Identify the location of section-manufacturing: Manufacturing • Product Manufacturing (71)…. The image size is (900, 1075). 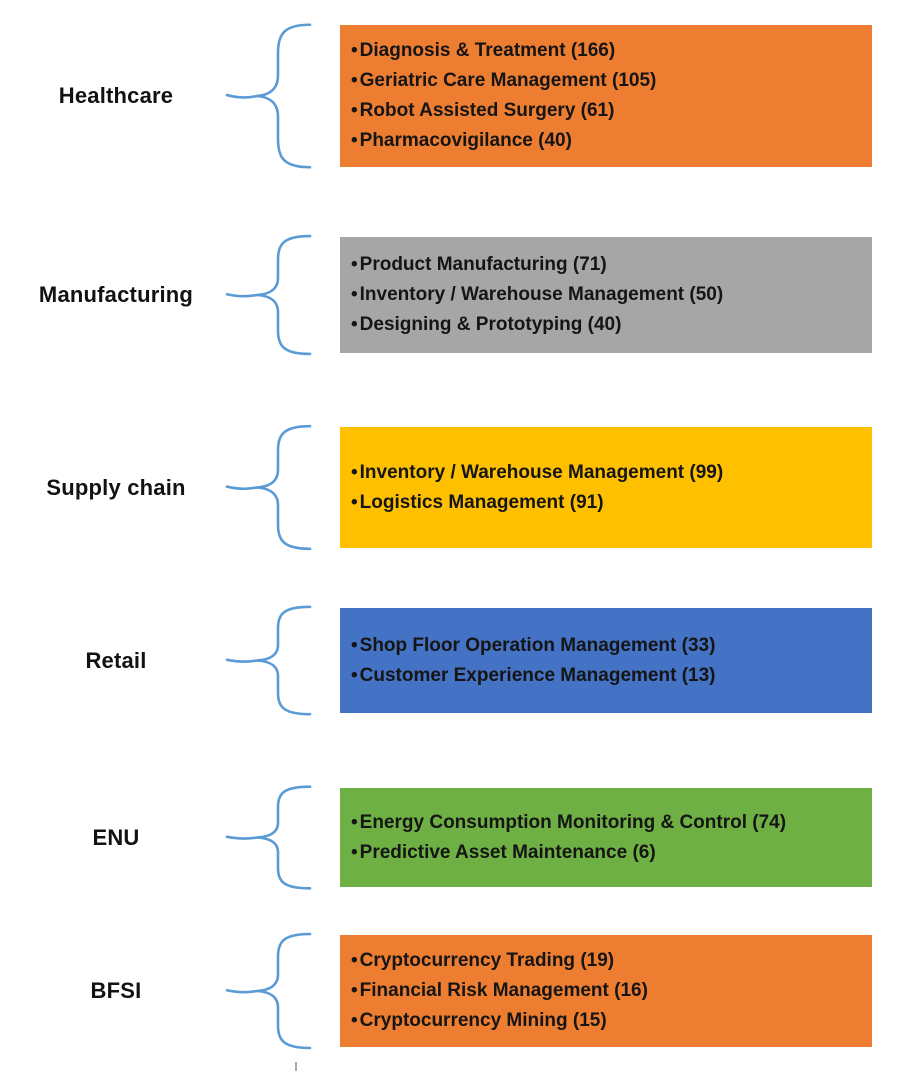
(450, 295).